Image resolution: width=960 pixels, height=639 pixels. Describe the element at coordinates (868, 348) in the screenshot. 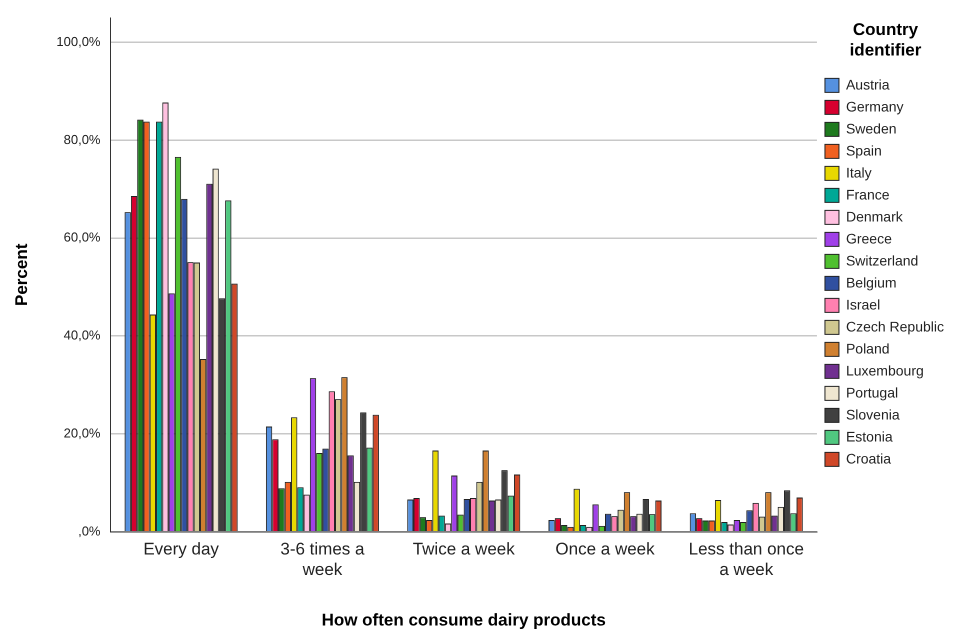

I see `legend-label: Poland` at that location.